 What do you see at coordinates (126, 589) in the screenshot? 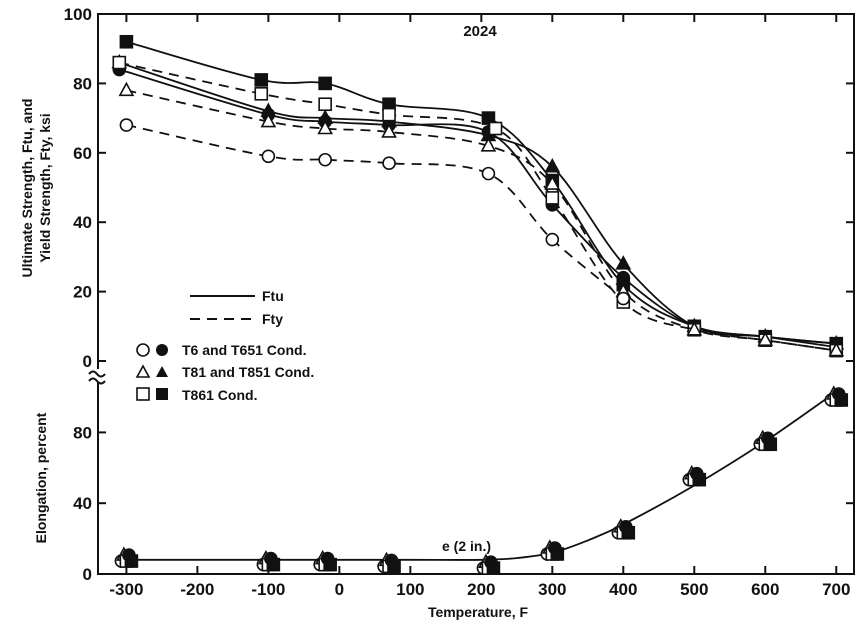
I see `x-tick-label: -300` at bounding box center [126, 589].